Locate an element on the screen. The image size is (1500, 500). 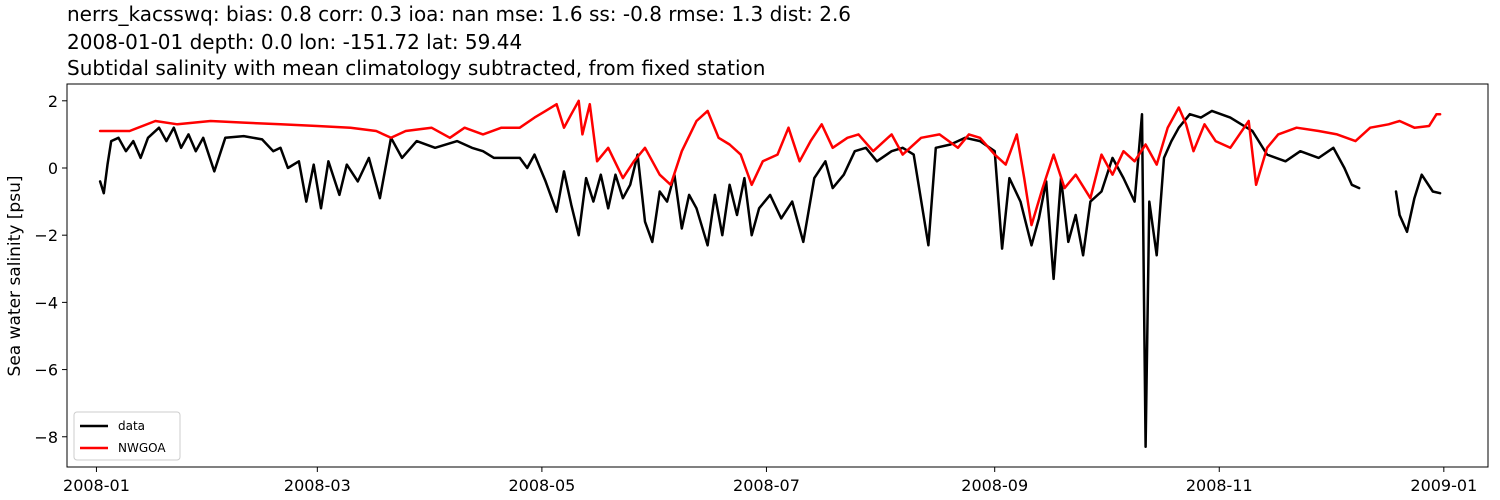
x-tick-label: 2008-05 is located at coordinates (541, 485).